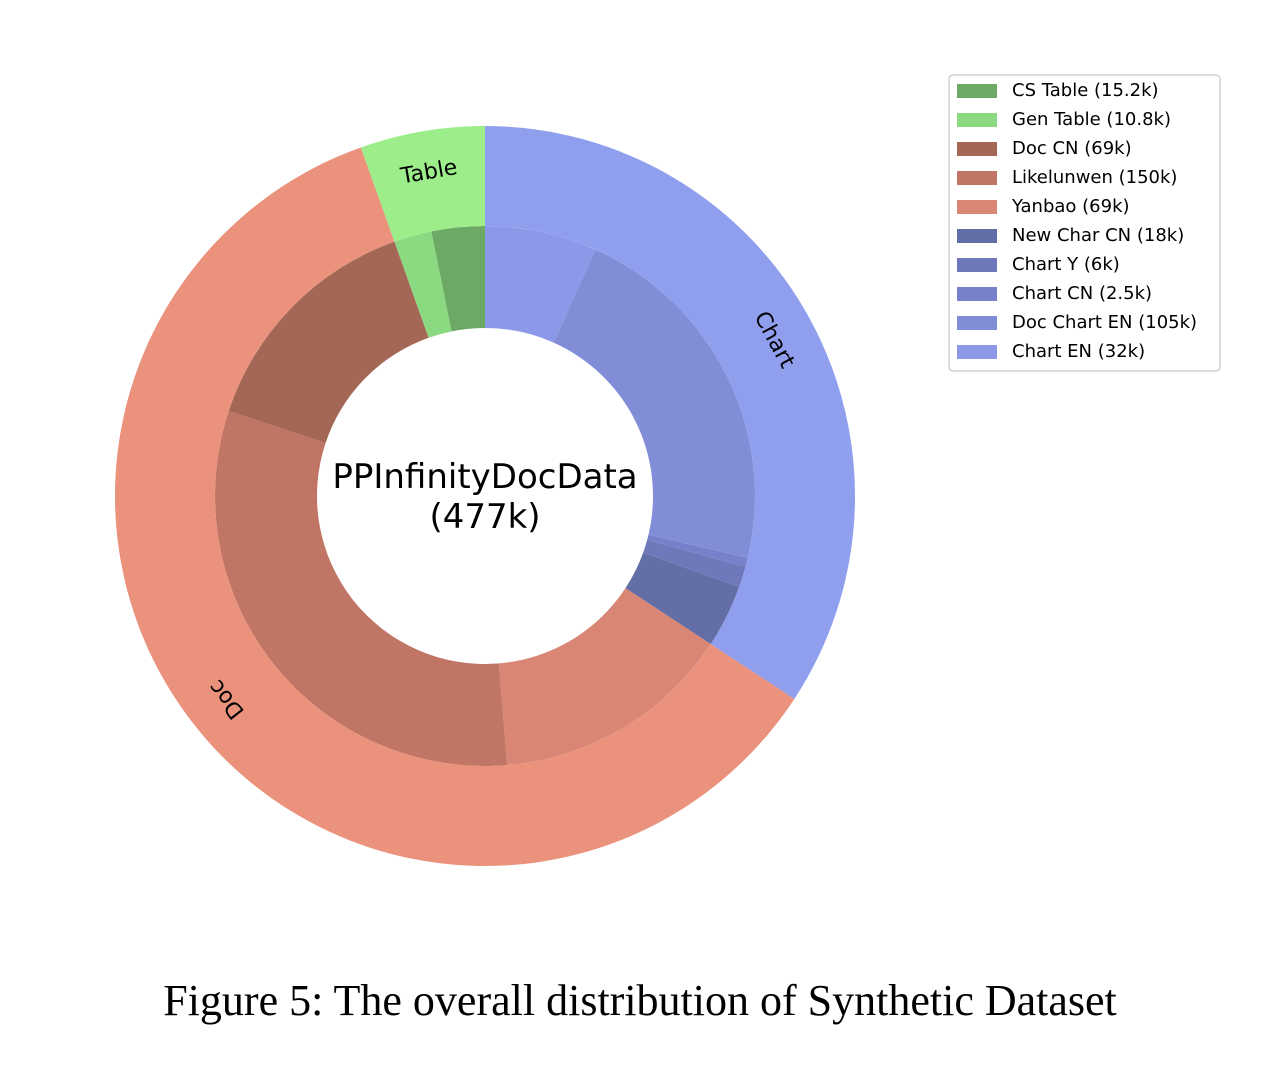 The image size is (1280, 1084). What do you see at coordinates (1104, 322) in the screenshot?
I see `legend-label-doc-chart-en-105k: Doc Chart EN (105k)` at bounding box center [1104, 322].